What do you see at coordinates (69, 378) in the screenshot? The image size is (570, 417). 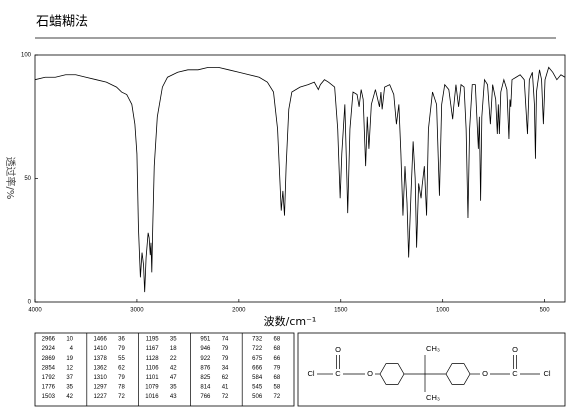 I see `peak-transmittance: 37` at bounding box center [69, 378].